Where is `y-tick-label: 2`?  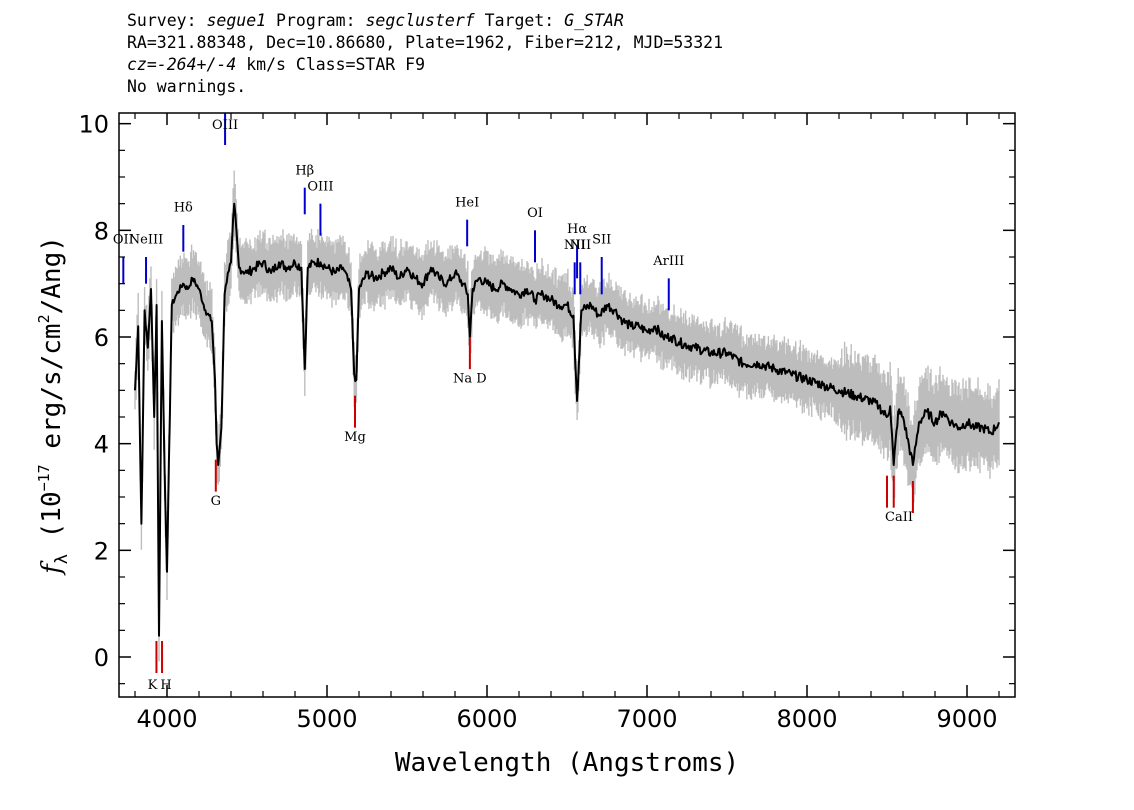 y-tick-label: 2 is located at coordinates (101, 551).